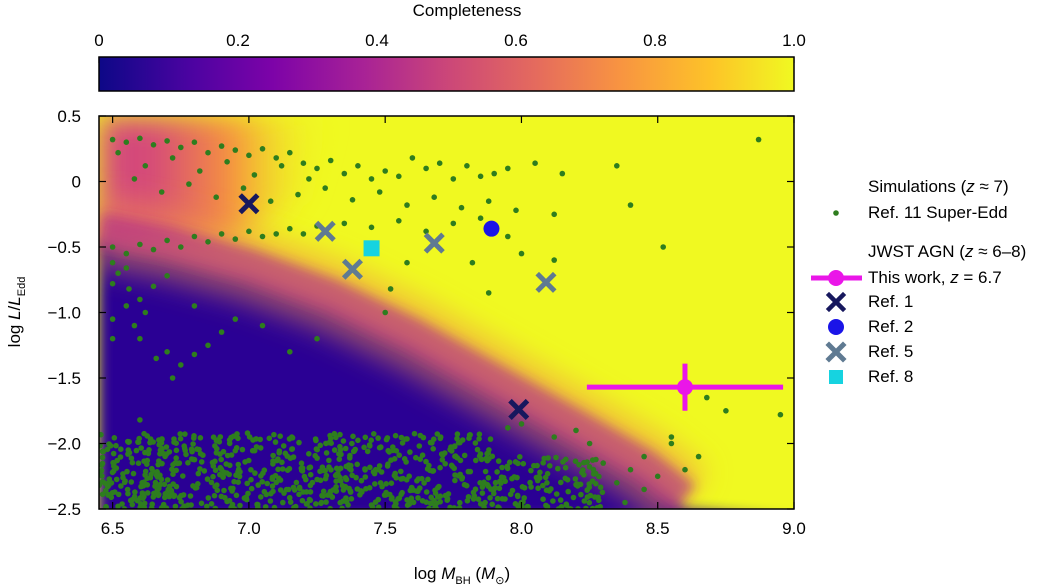  I want to click on legend-marker-ref11, so click(836, 213).